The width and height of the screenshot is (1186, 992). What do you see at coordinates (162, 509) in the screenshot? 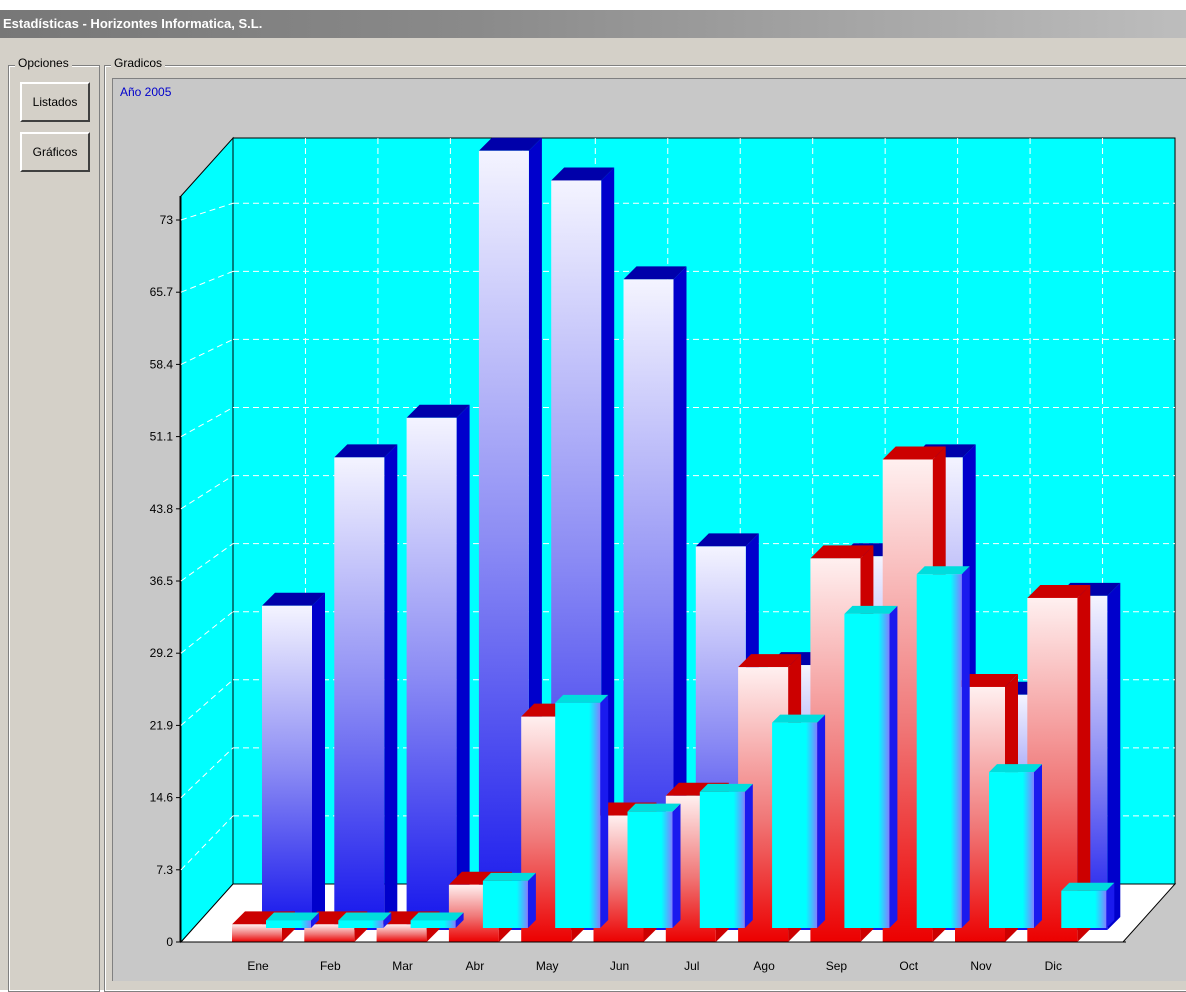
I see `y-tick-label: 43.8` at bounding box center [162, 509].